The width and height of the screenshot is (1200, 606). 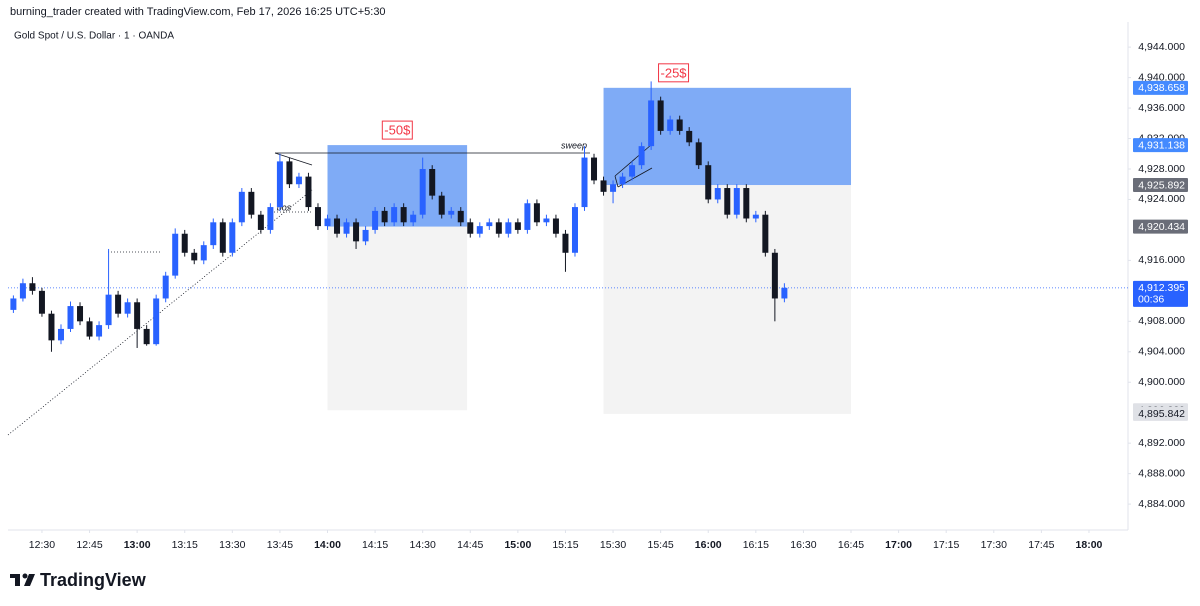 I want to click on y-tick-label: 4,908.000, so click(x=1161, y=321).